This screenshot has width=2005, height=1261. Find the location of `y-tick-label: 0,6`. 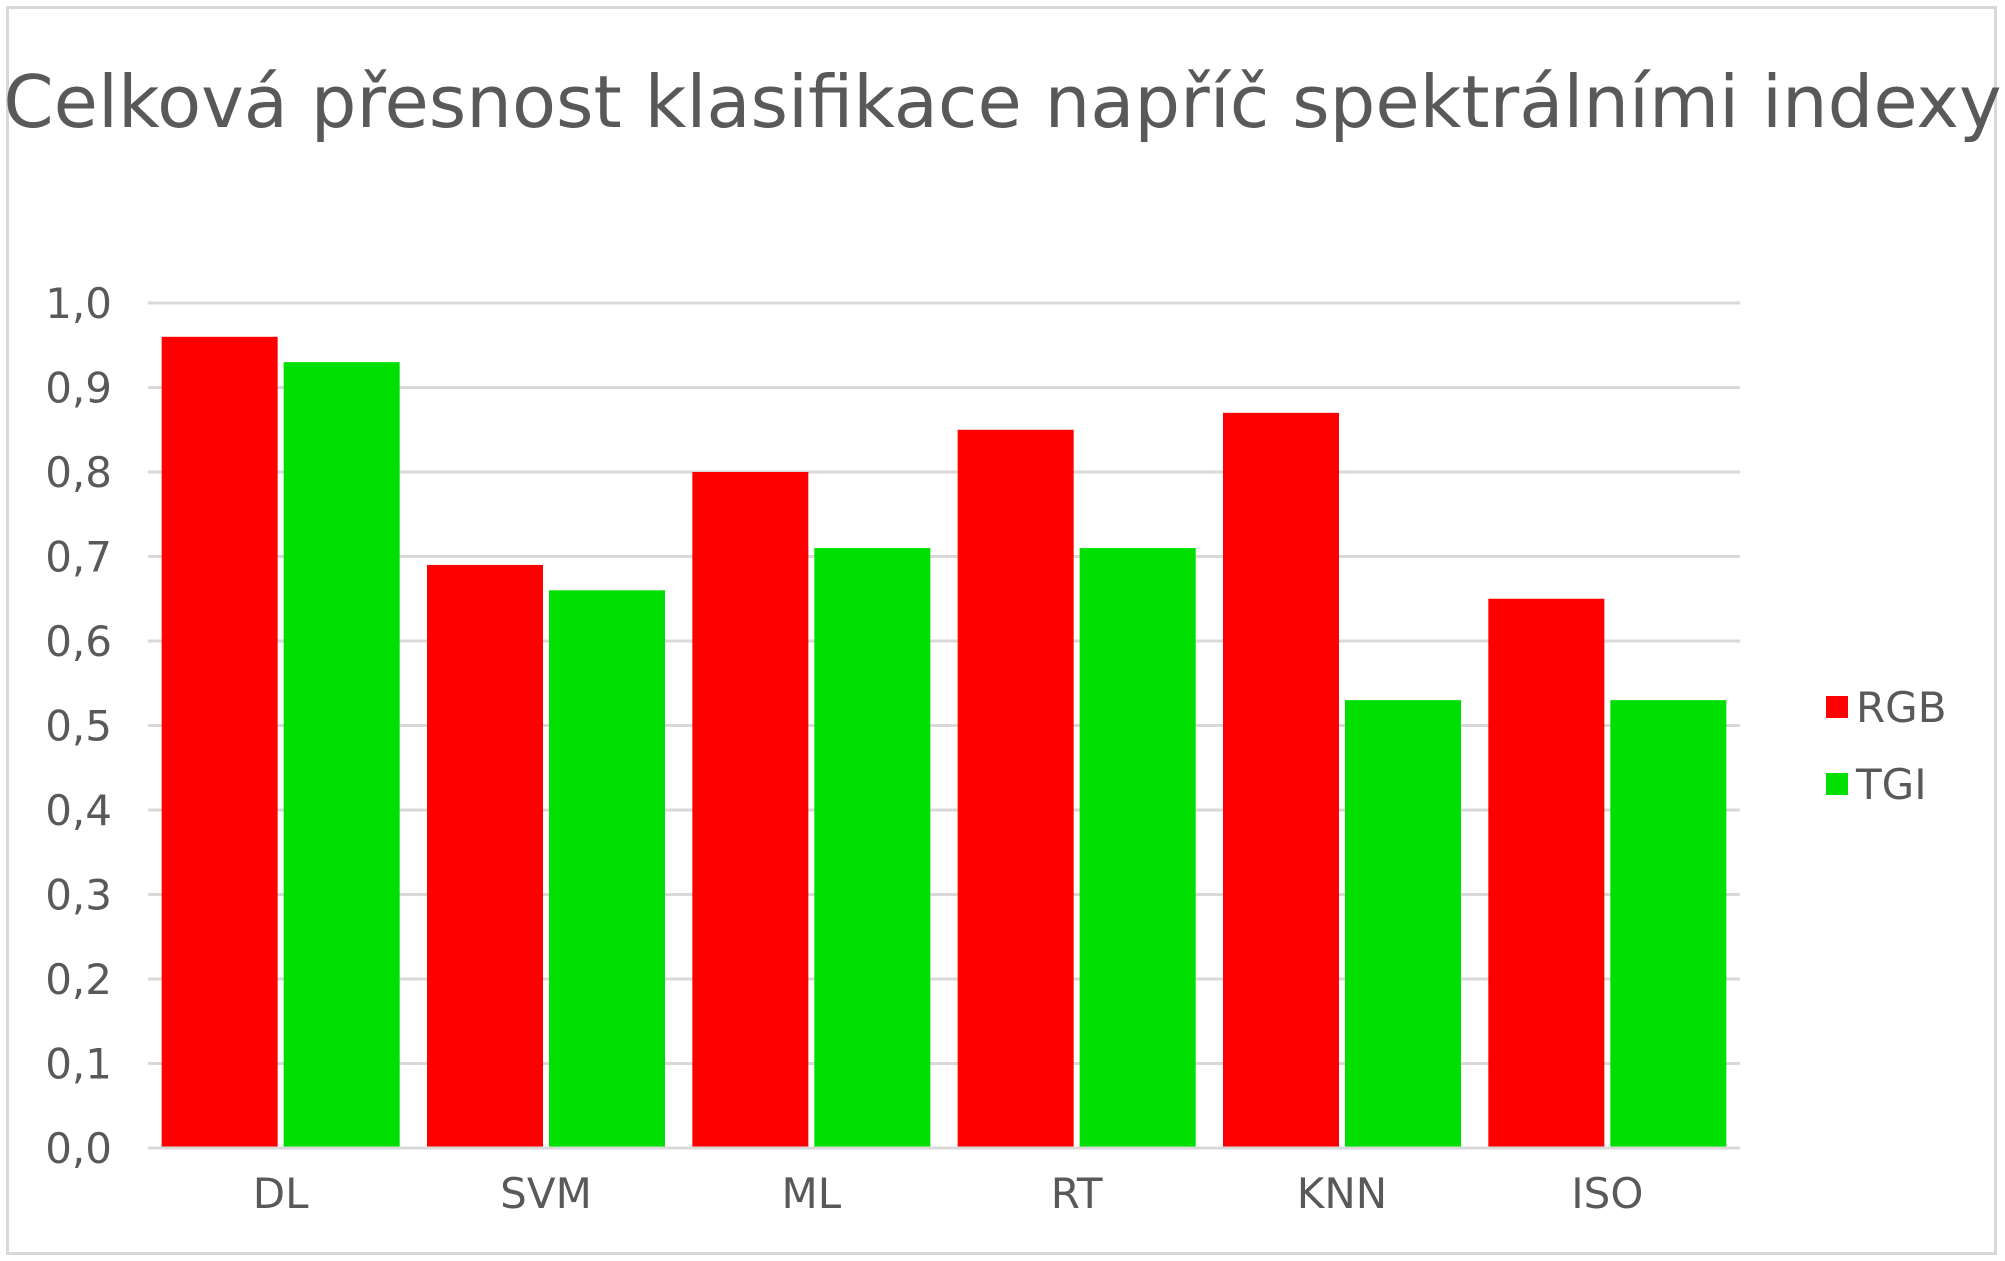

y-tick-label: 0,6 is located at coordinates (78, 641).